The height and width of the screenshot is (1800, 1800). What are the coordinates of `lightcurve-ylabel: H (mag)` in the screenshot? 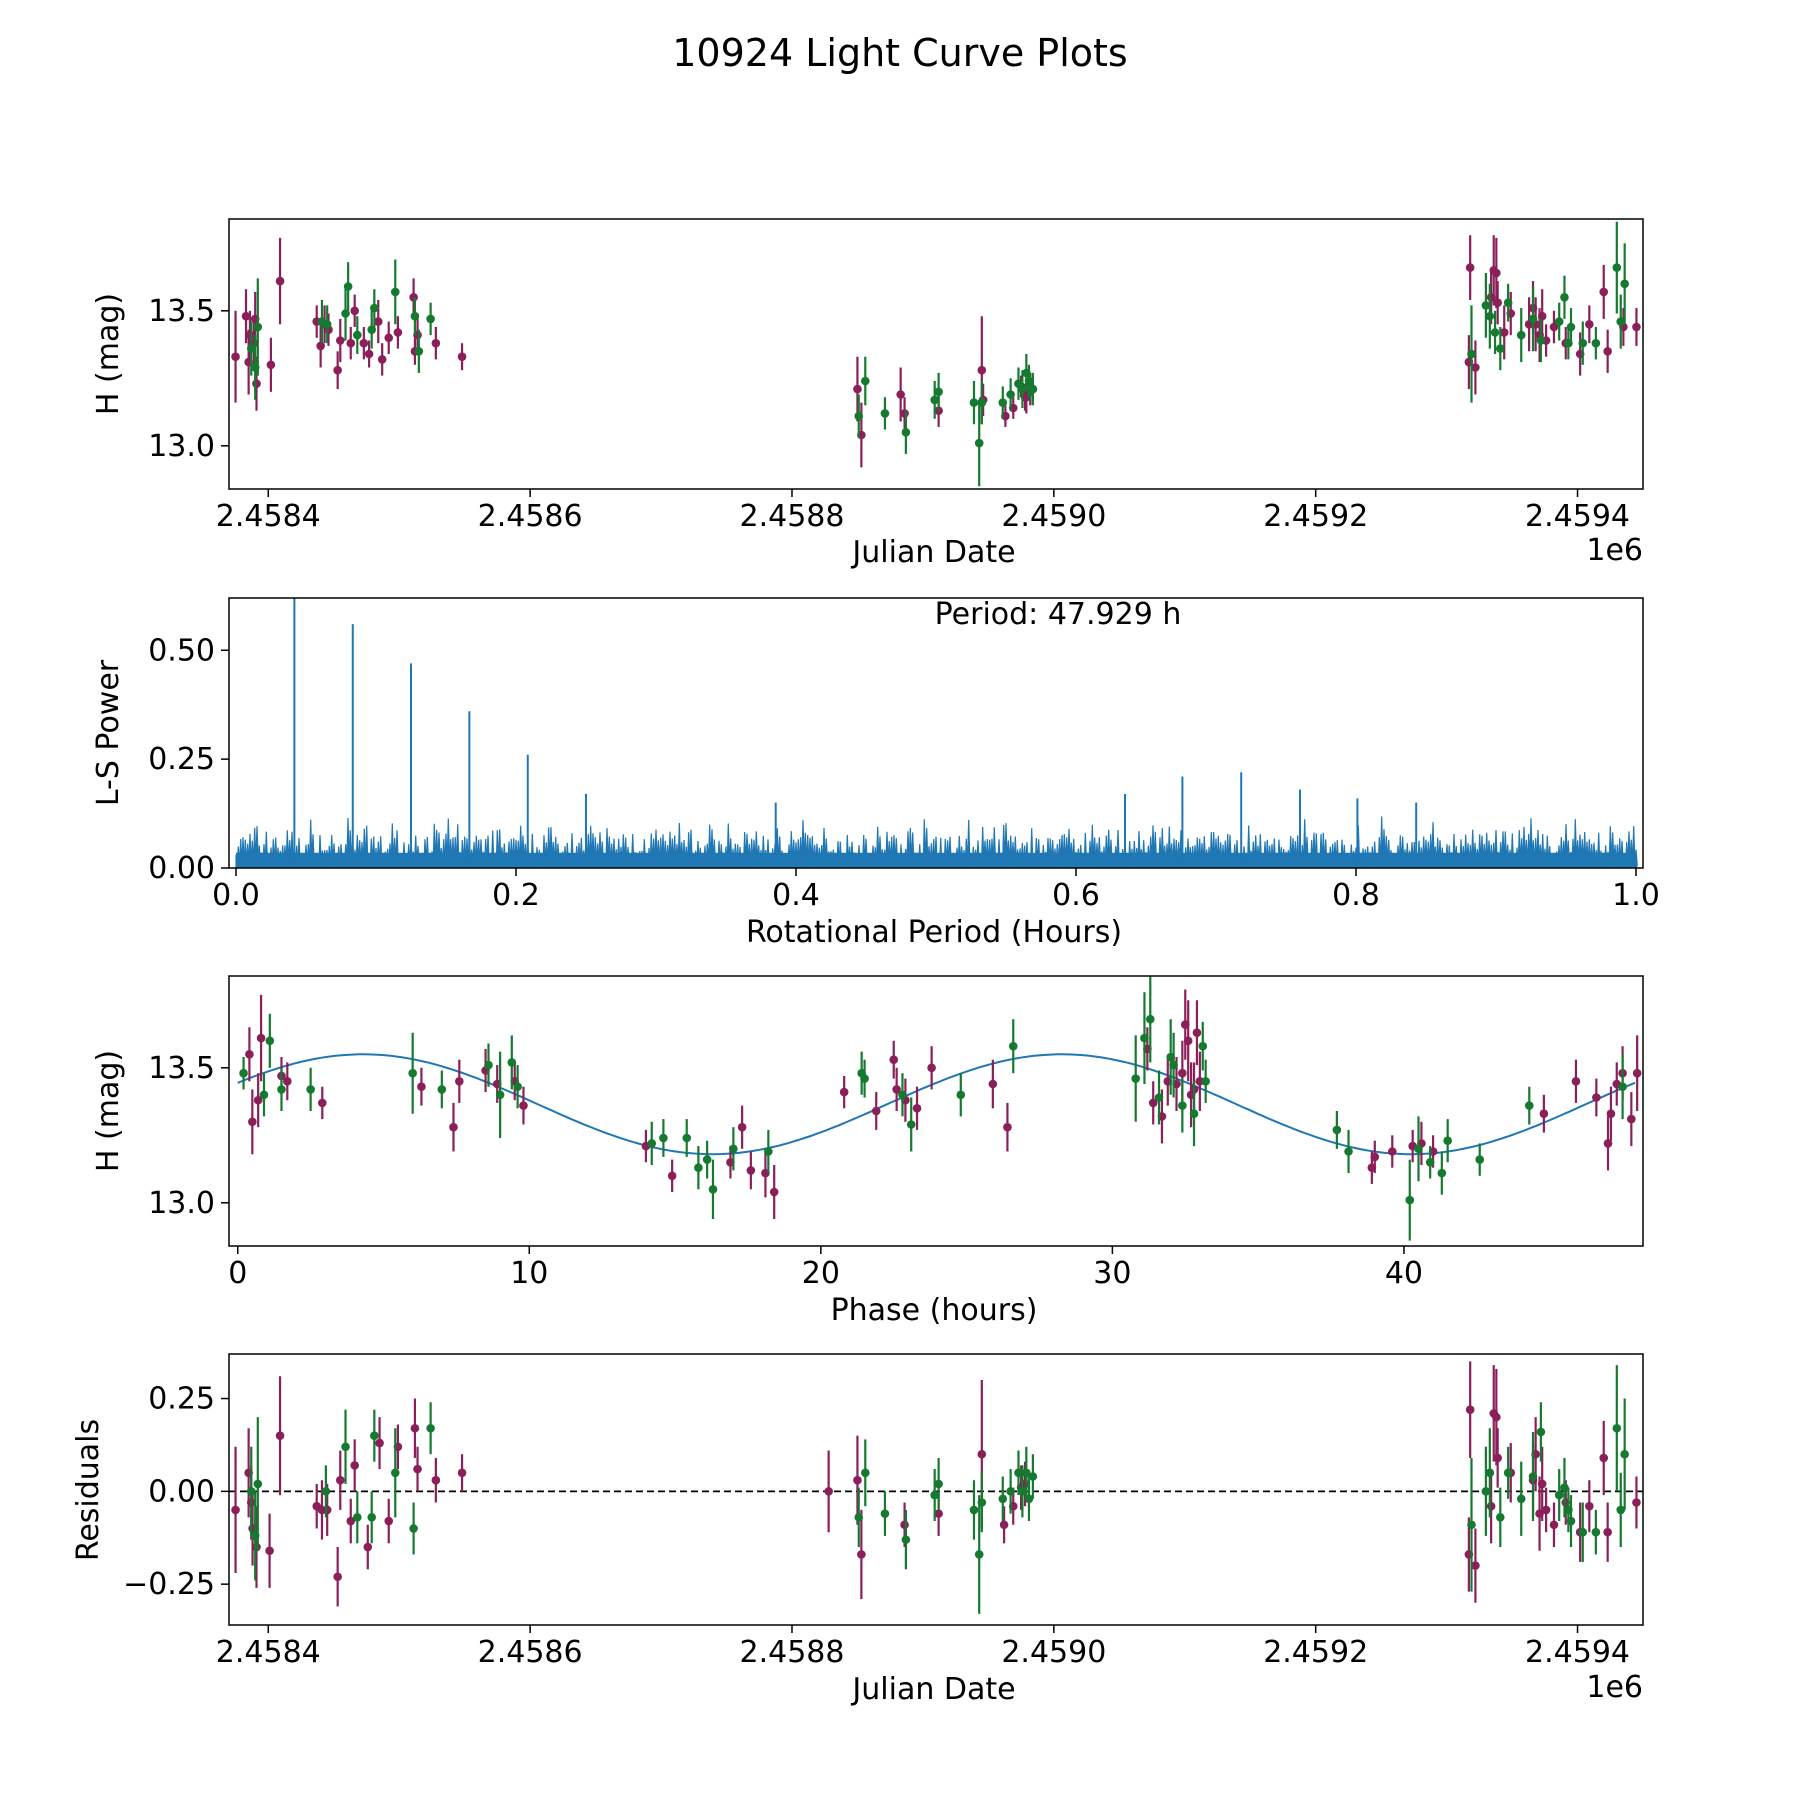 It's located at (108, 354).